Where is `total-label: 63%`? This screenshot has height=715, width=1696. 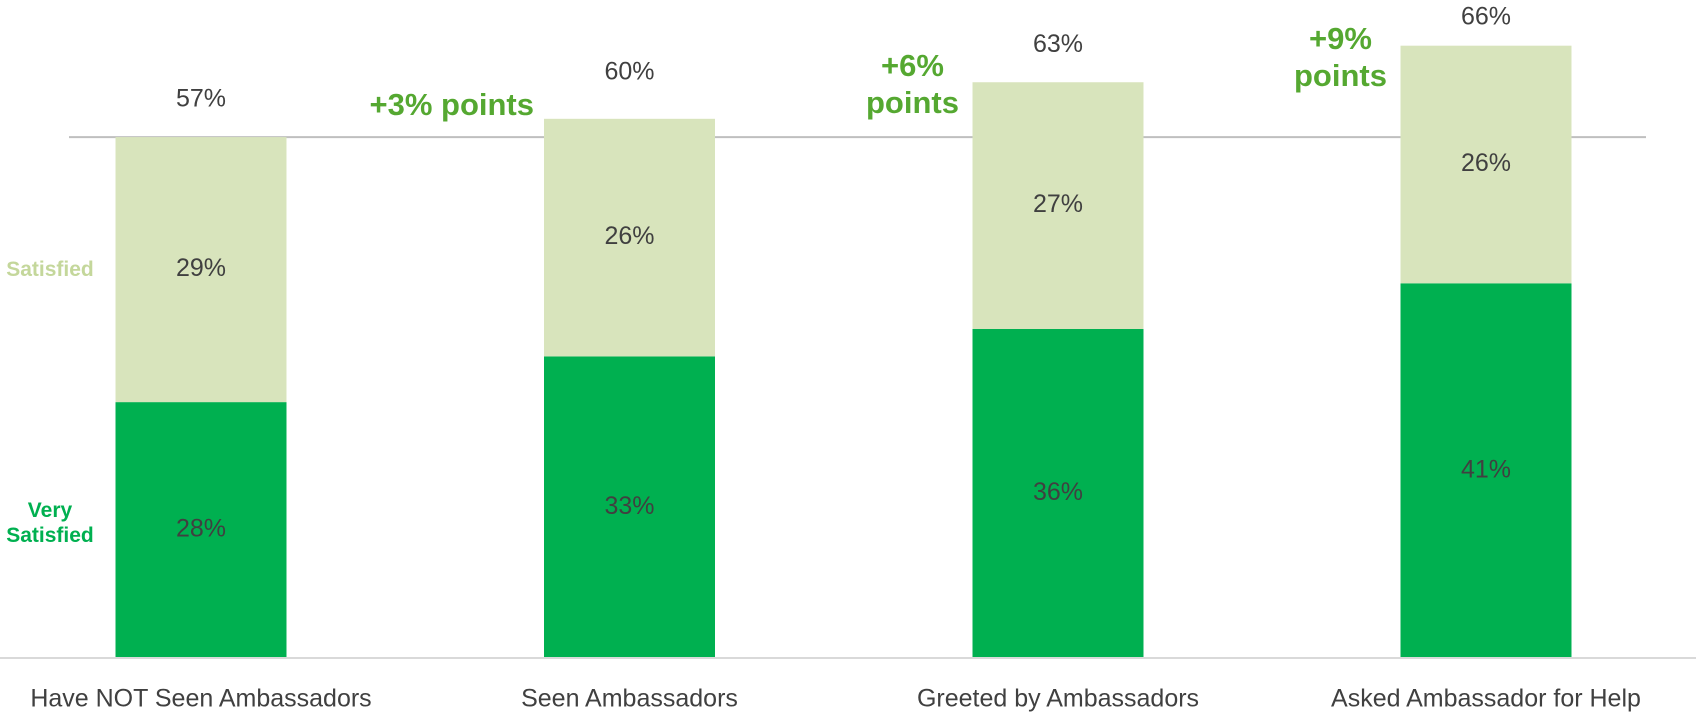
total-label: 63% is located at coordinates (1058, 44).